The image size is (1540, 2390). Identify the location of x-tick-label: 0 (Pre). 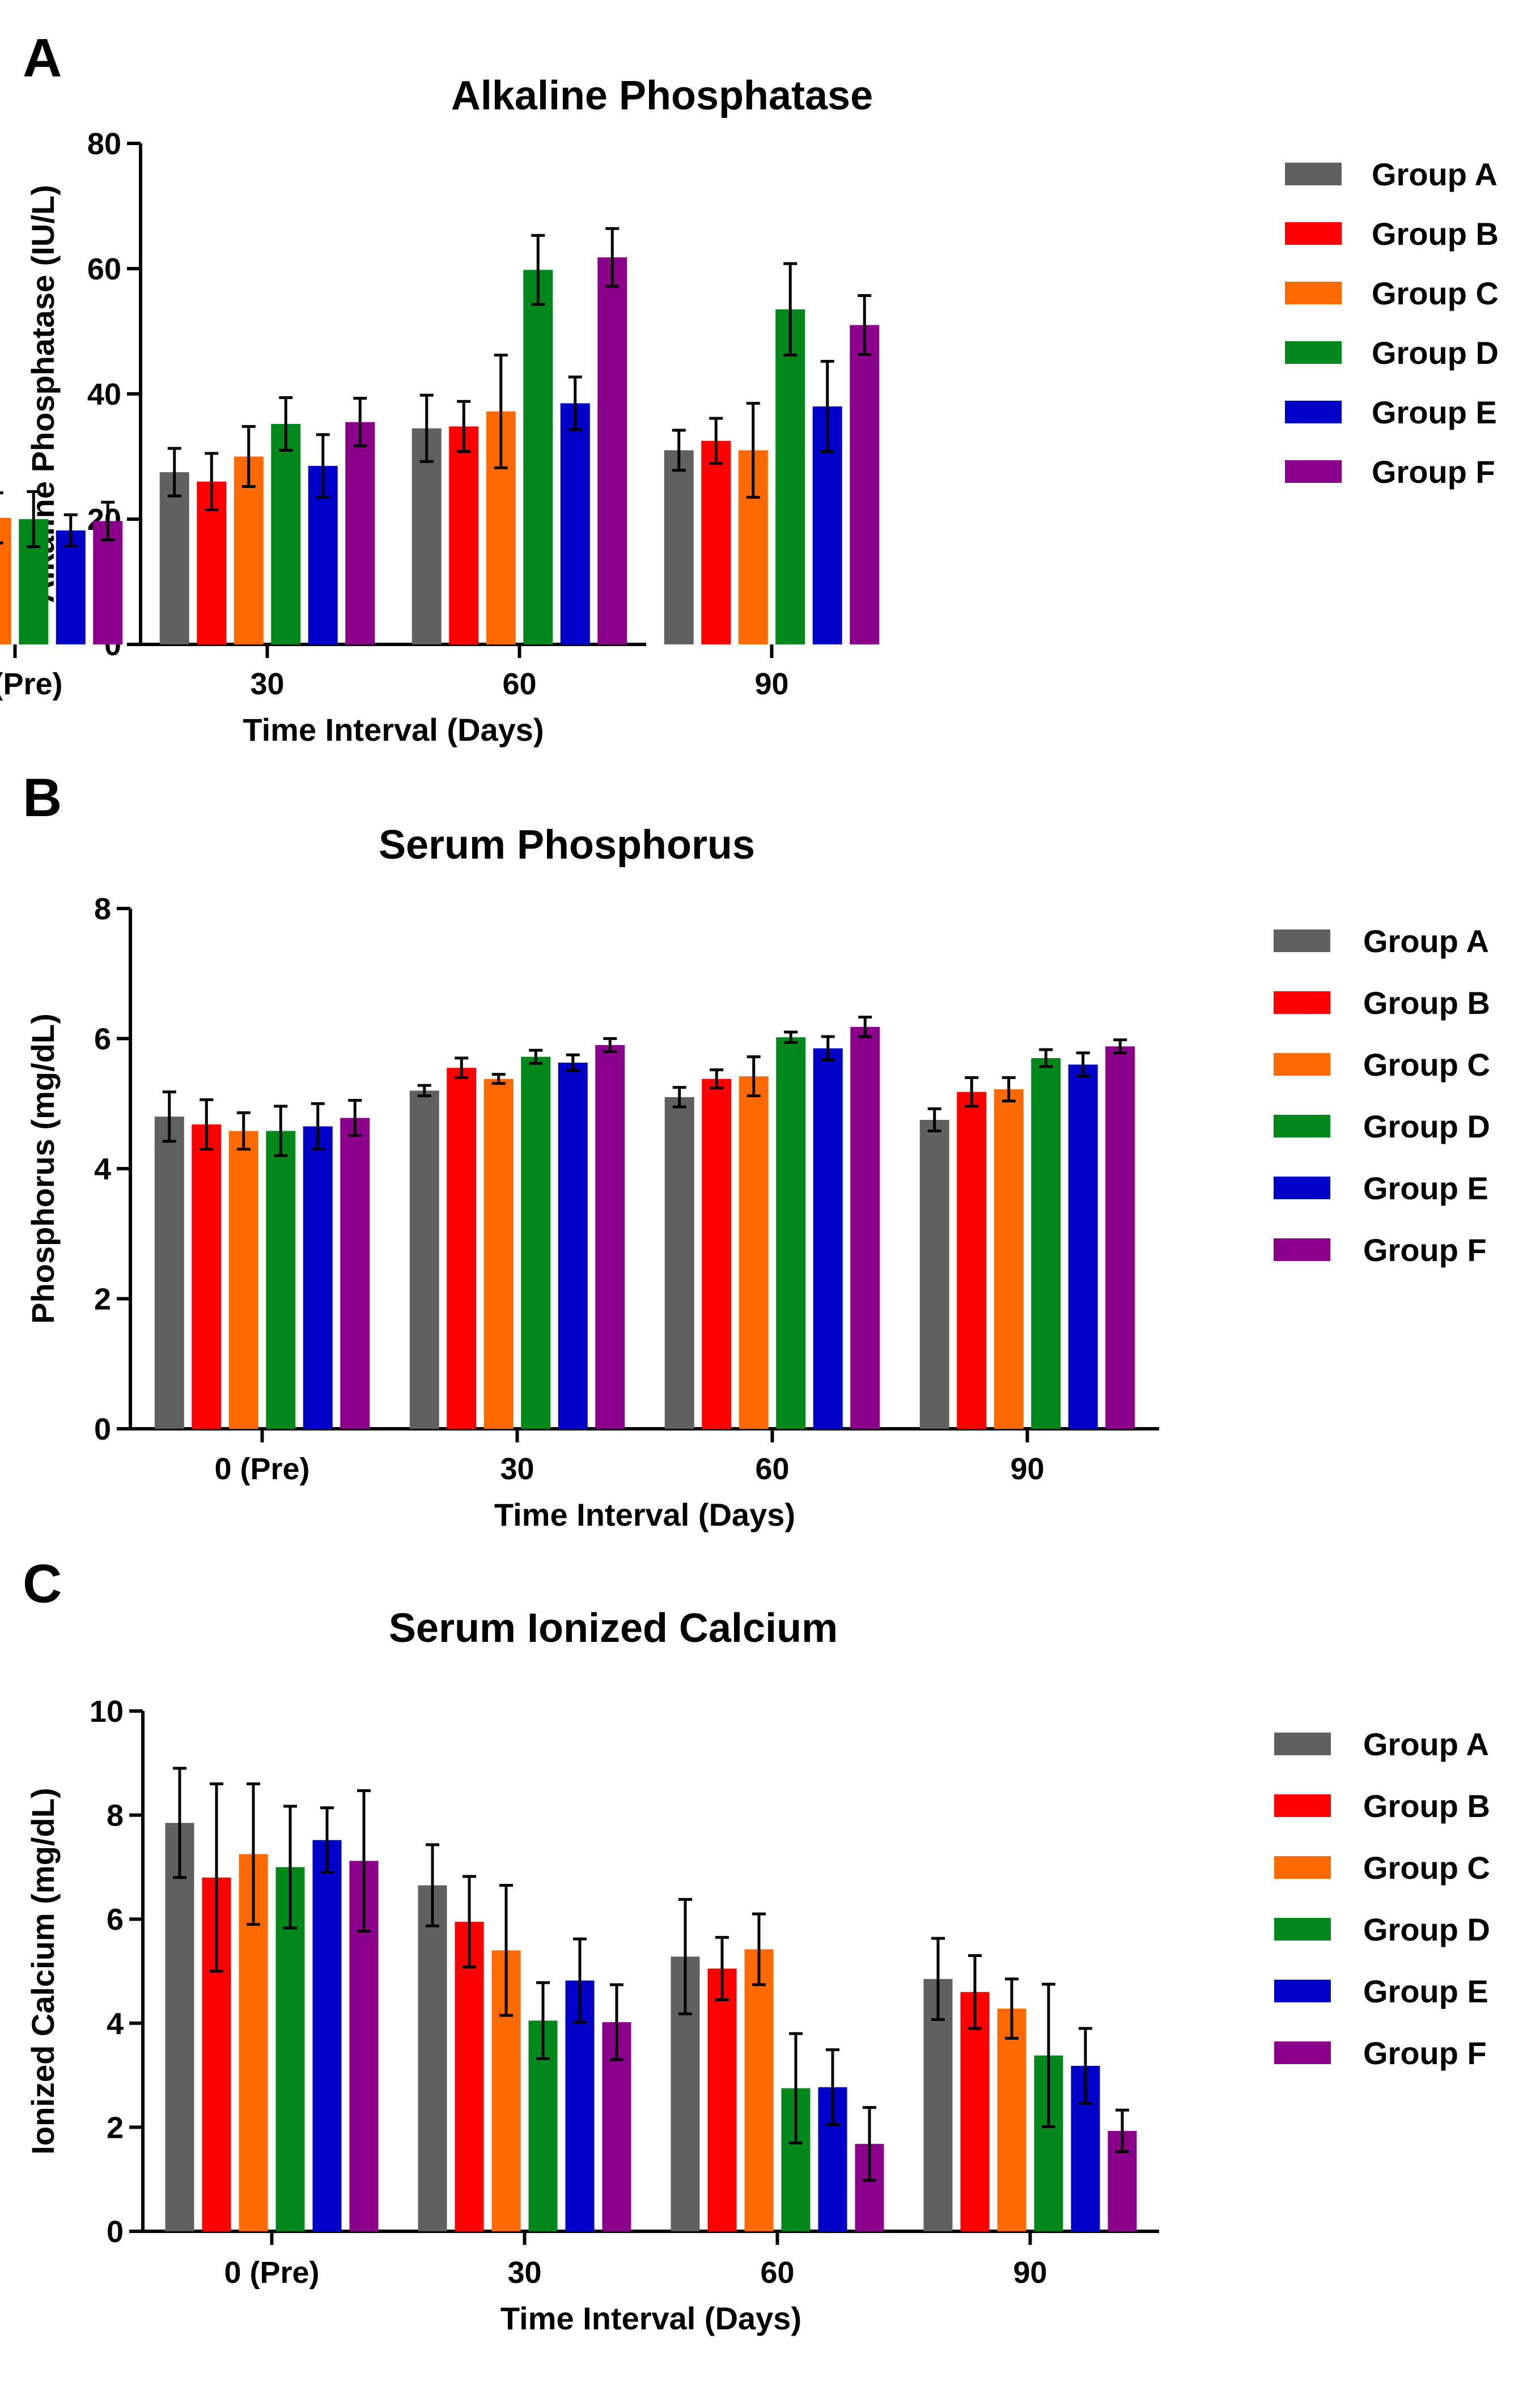
(31, 684).